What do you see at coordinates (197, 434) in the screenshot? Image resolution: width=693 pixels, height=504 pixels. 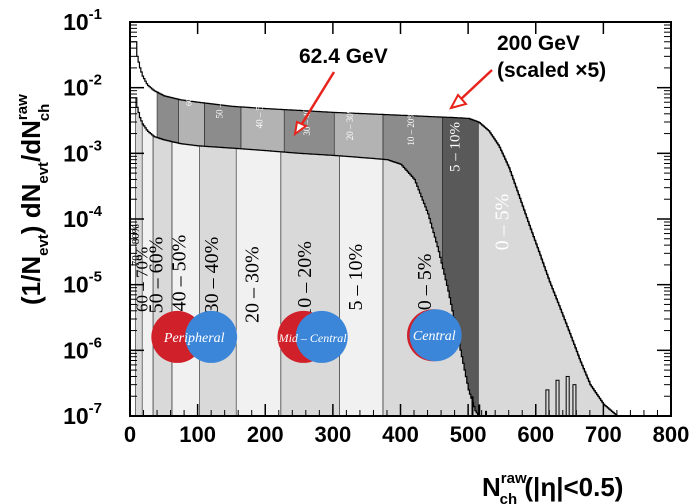 I see `x-tick-label-1: 100` at bounding box center [197, 434].